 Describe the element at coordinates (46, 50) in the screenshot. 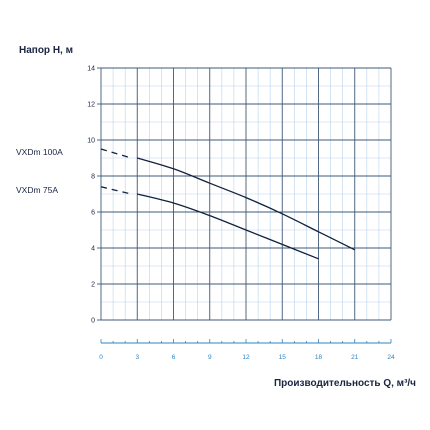

I see `y-axis-title: Напор H, м` at that location.